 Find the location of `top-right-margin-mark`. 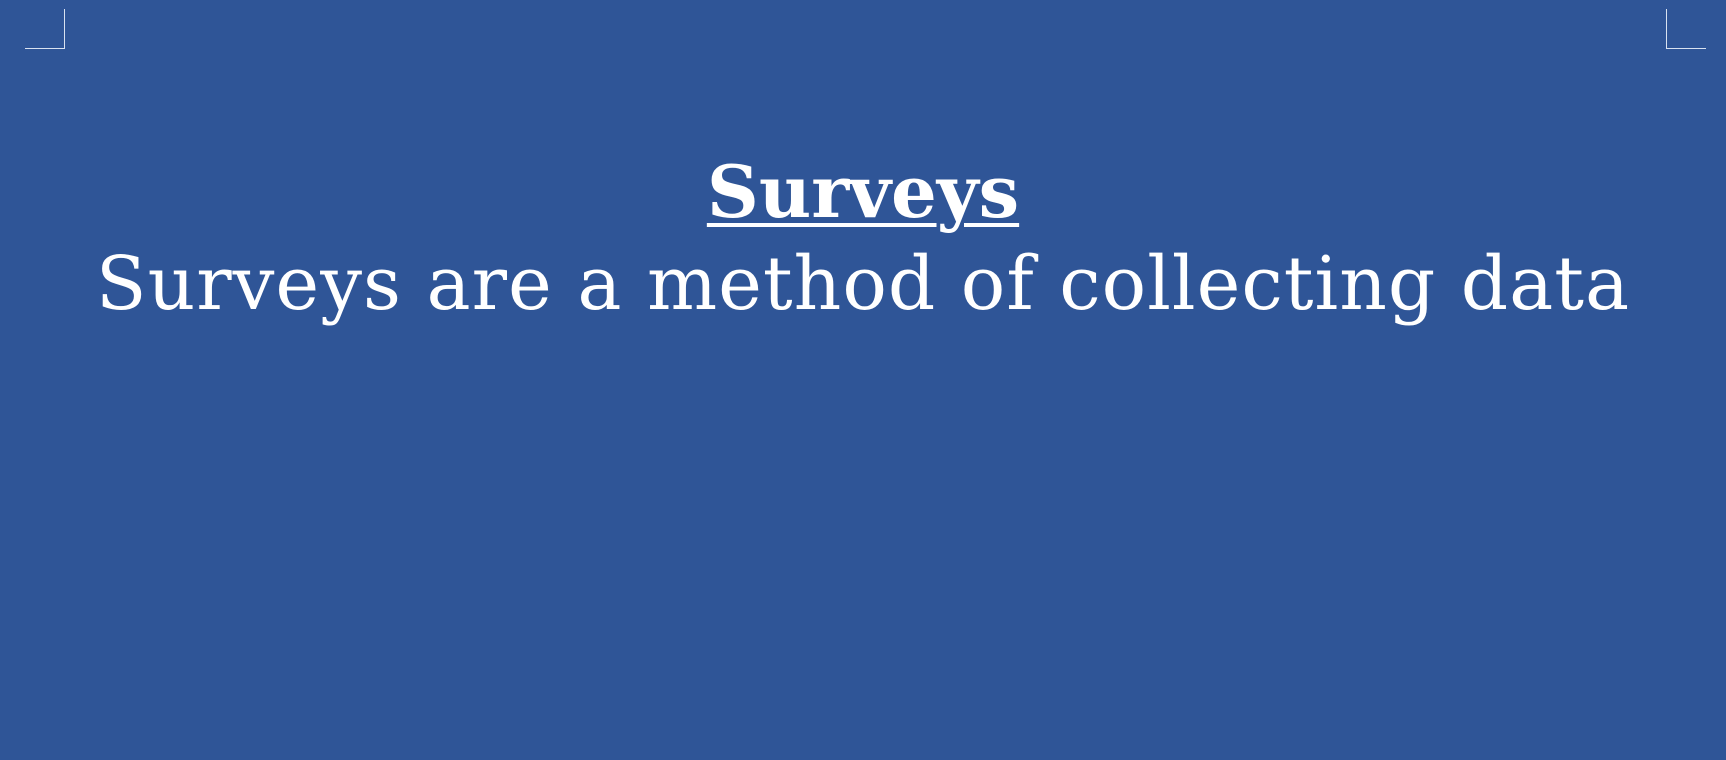

top-right-margin-mark is located at coordinates (1686, 29).